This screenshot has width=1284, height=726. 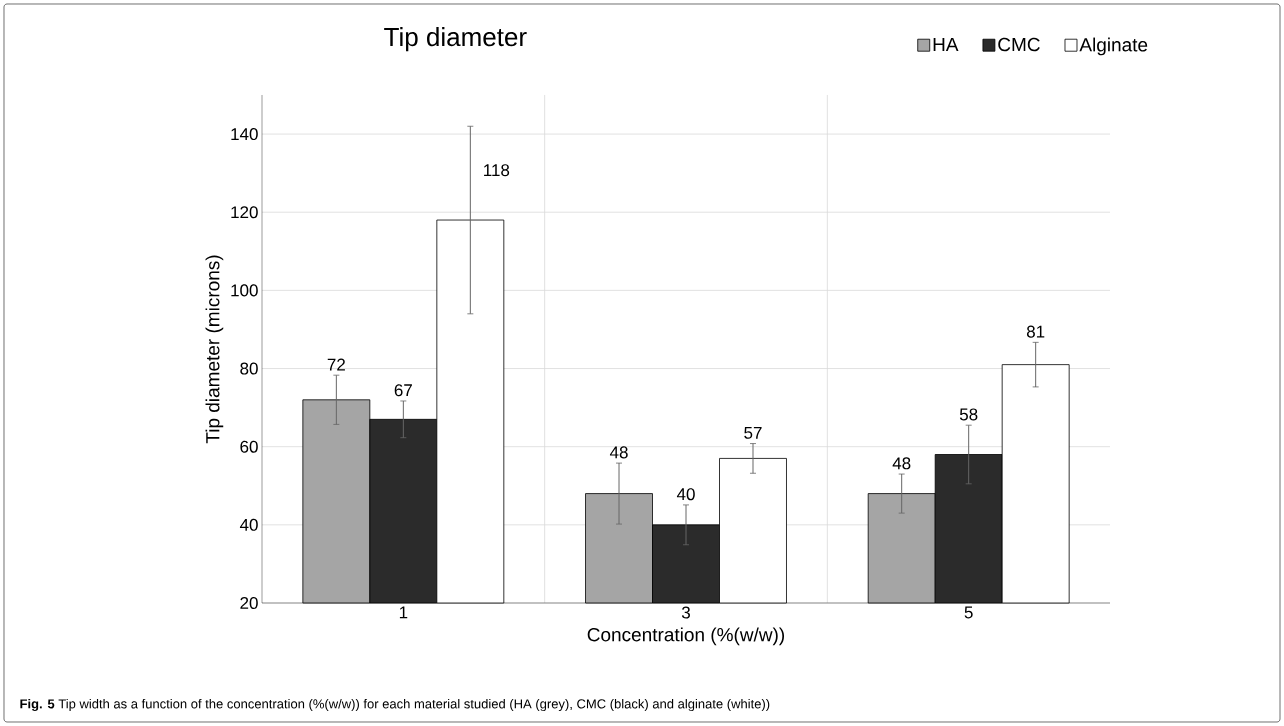 I want to click on y-axis-title: Tip diameter (microns), so click(x=214, y=349).